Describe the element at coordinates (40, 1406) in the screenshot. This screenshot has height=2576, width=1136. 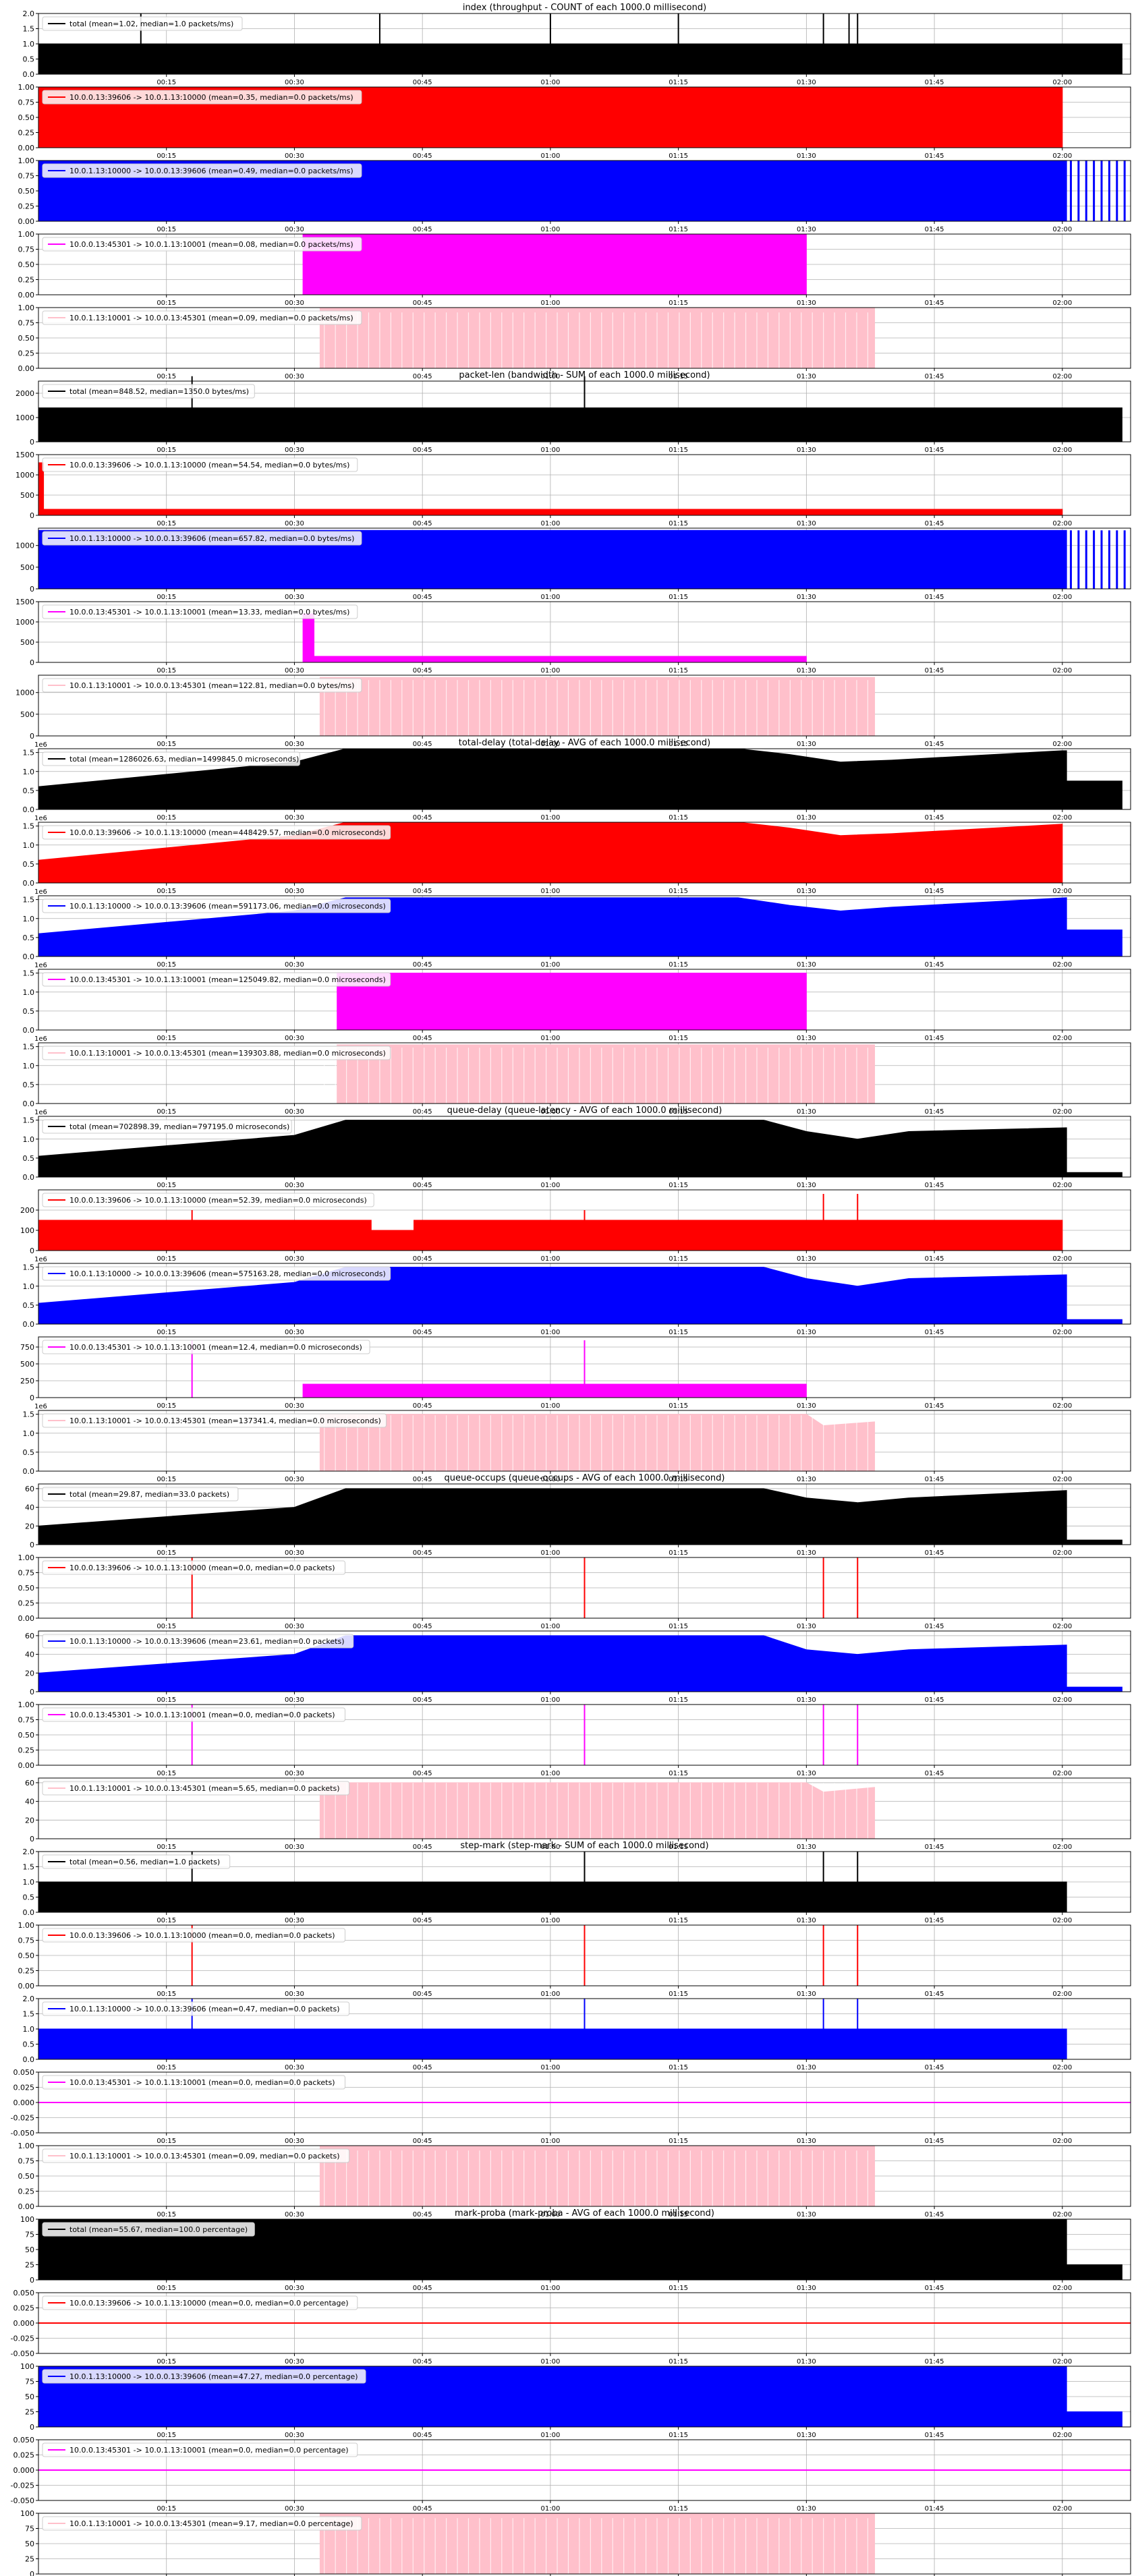
I see `y-offset-label: 1e6` at that location.